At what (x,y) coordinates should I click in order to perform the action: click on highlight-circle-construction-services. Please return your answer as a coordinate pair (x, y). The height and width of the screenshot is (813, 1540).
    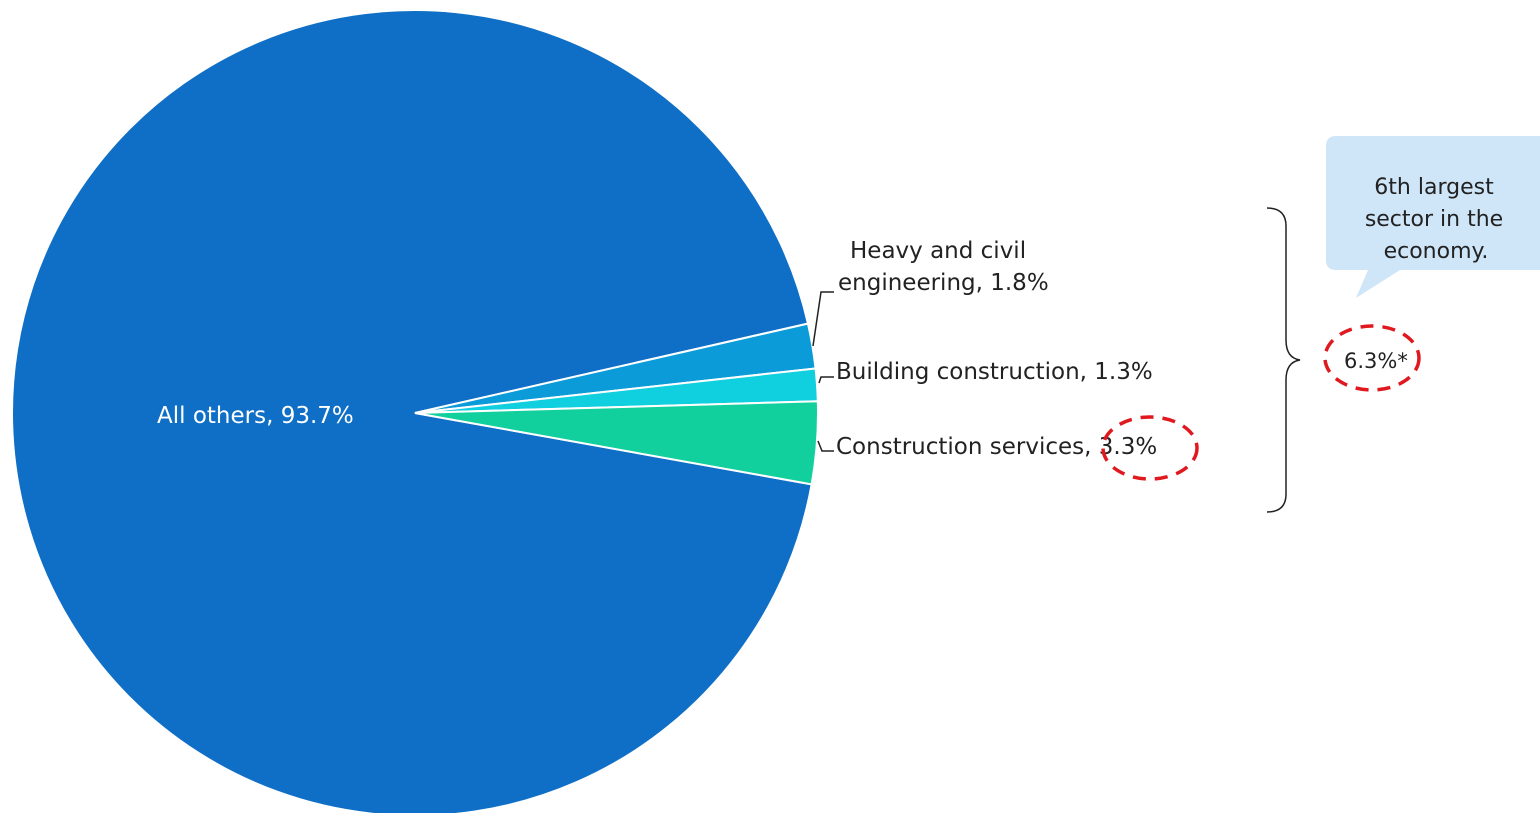
    Looking at the image, I should click on (1150, 448).